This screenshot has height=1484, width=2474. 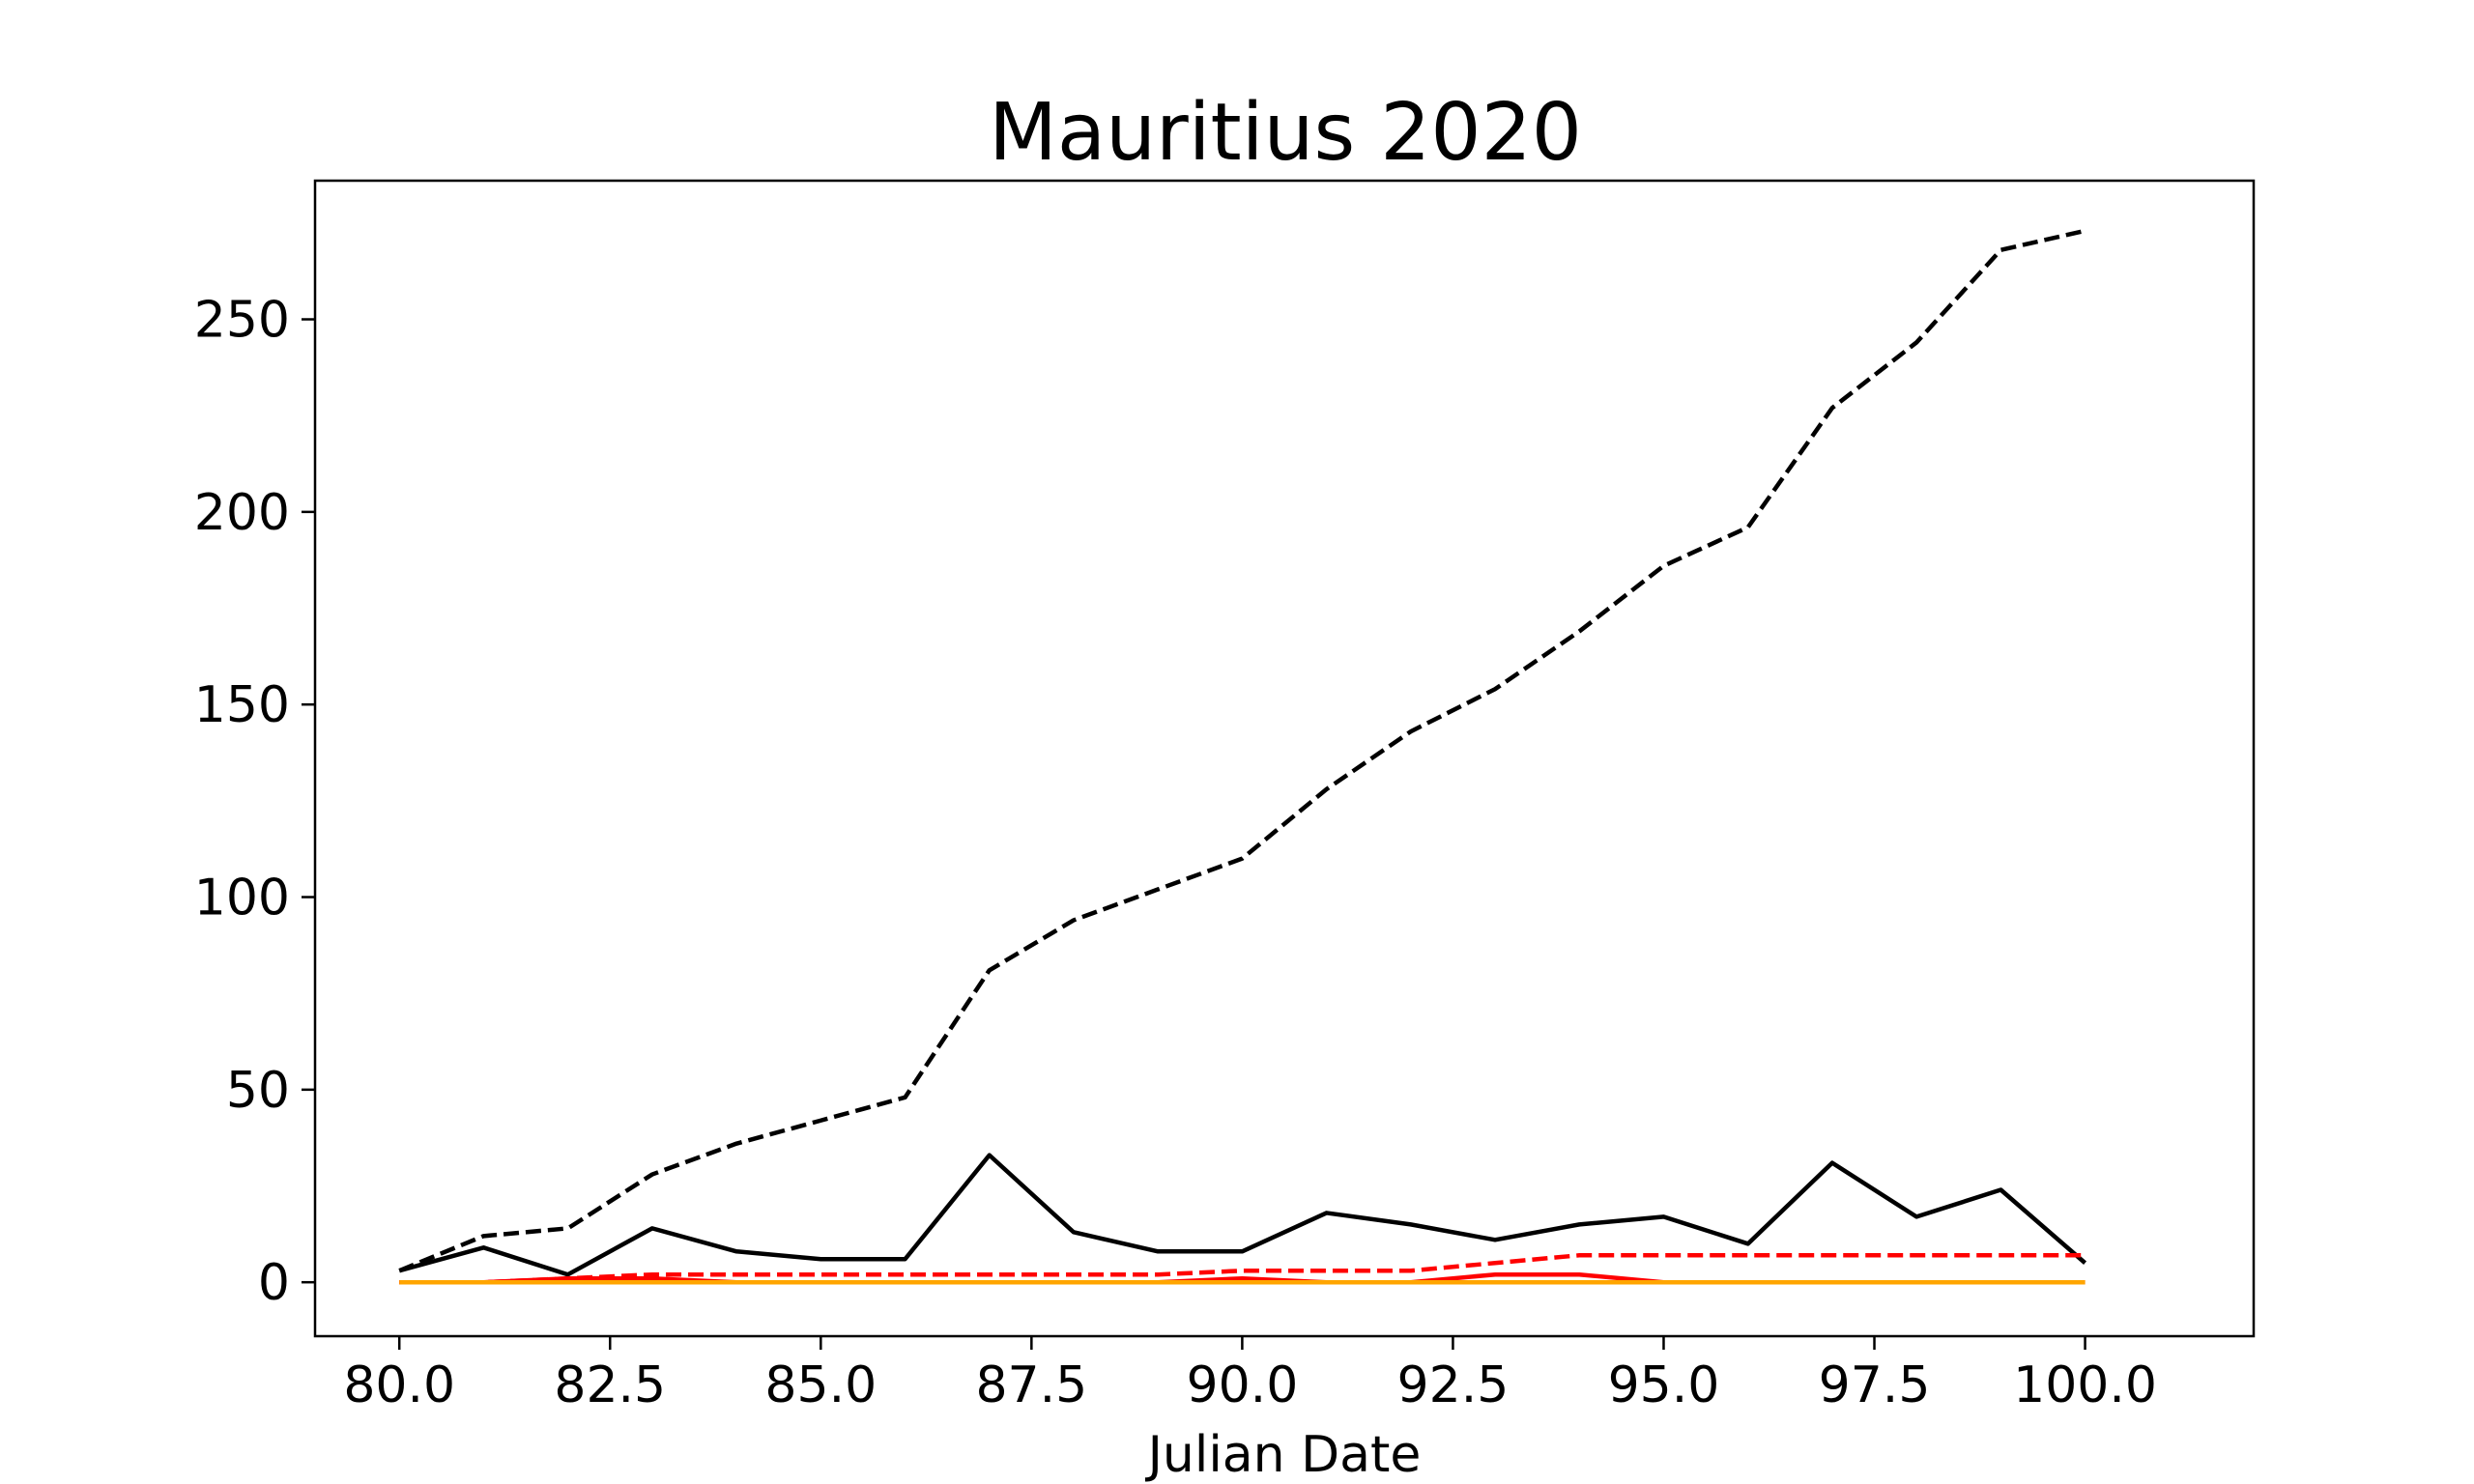 I want to click on x-tick-label: 95.0, so click(x=1664, y=1385).